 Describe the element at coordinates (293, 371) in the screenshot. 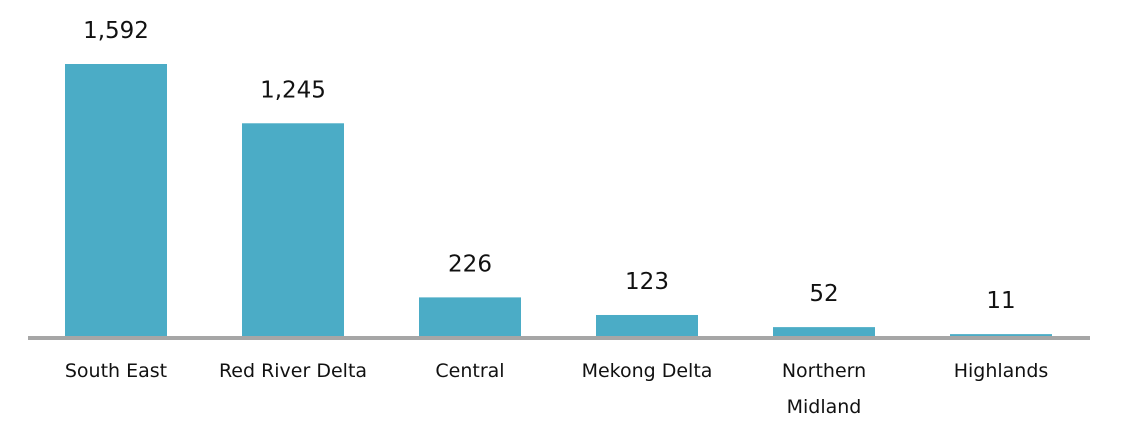

I see `x-tick-label: Red River Delta` at that location.